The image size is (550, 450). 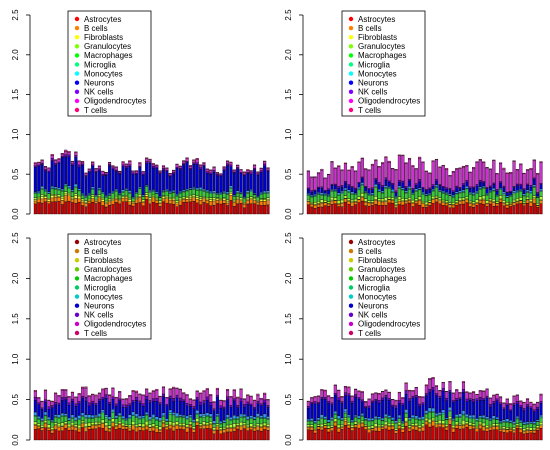 What do you see at coordinates (374, 287) in the screenshot?
I see `legend-label: Microglia` at bounding box center [374, 287].